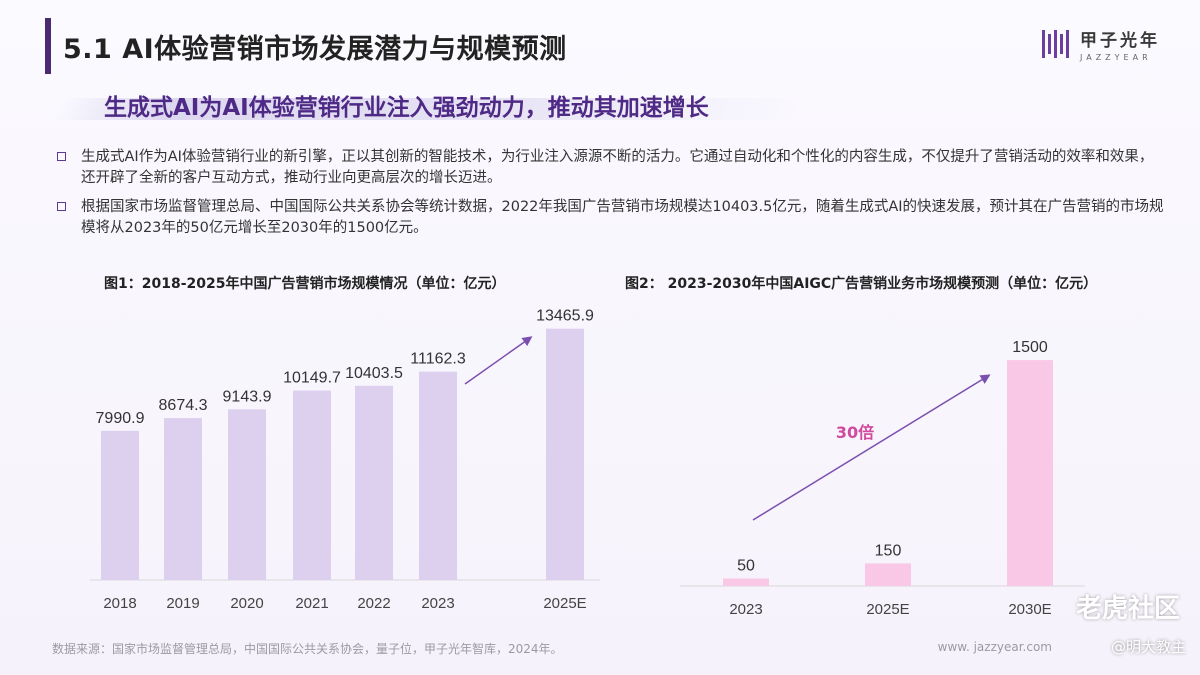  Describe the element at coordinates (374, 373) in the screenshot. I see `value-label: 10403.5` at that location.